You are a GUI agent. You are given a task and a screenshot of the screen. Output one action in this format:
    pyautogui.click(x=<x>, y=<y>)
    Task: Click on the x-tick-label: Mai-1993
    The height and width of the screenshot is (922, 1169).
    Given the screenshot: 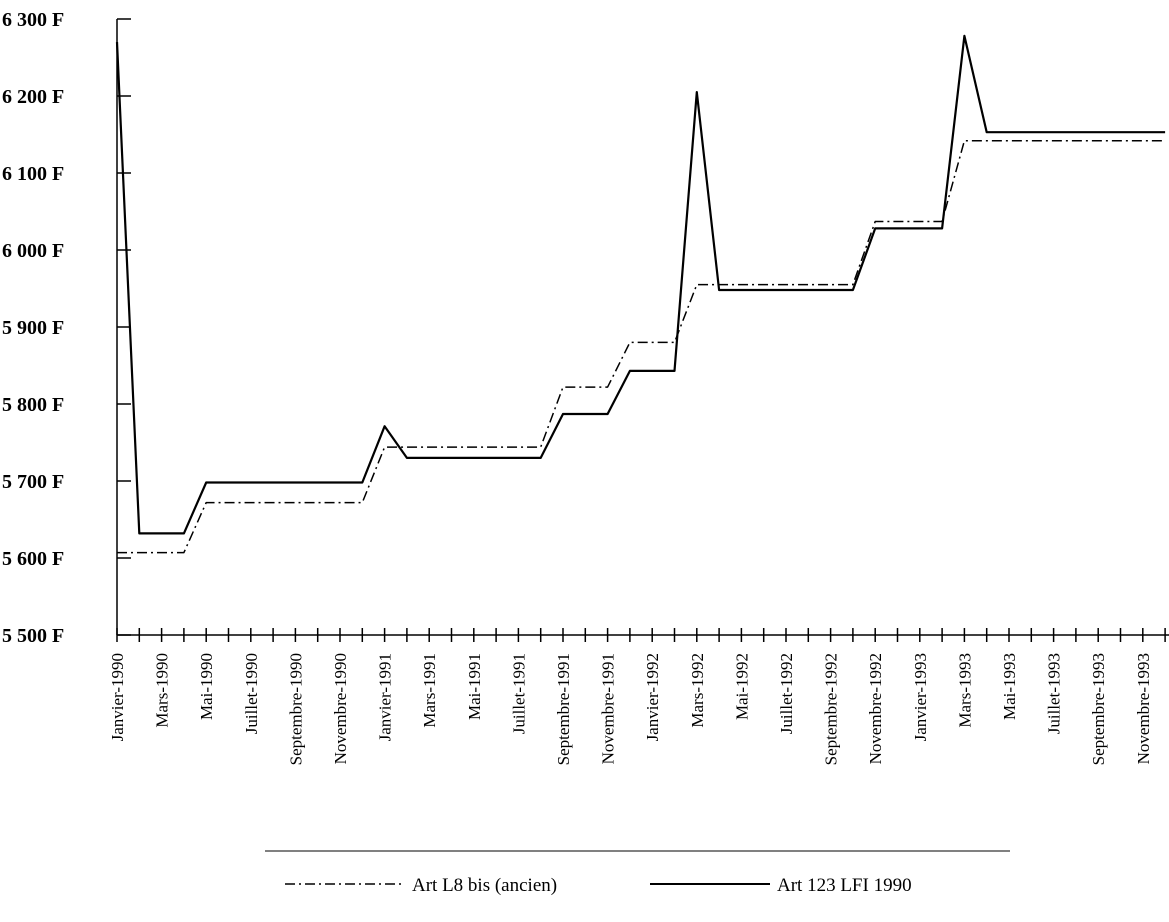 What is the action you would take?
    pyautogui.click(x=1009, y=686)
    